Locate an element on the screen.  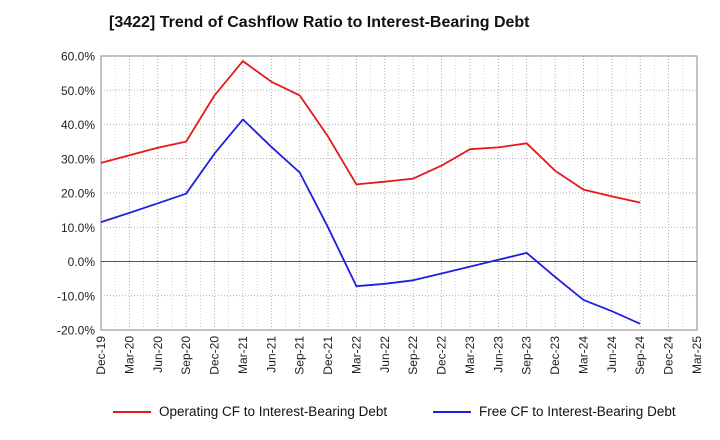
x-tick-label: Mar-21 is located at coordinates (243, 355).